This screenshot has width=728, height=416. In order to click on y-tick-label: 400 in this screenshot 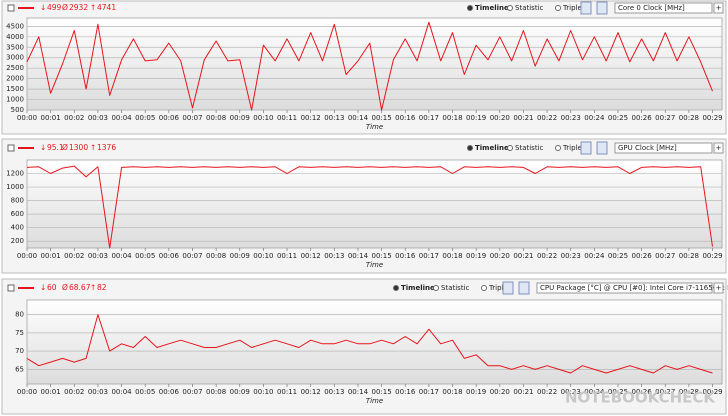, I will do `click(17, 228)`.